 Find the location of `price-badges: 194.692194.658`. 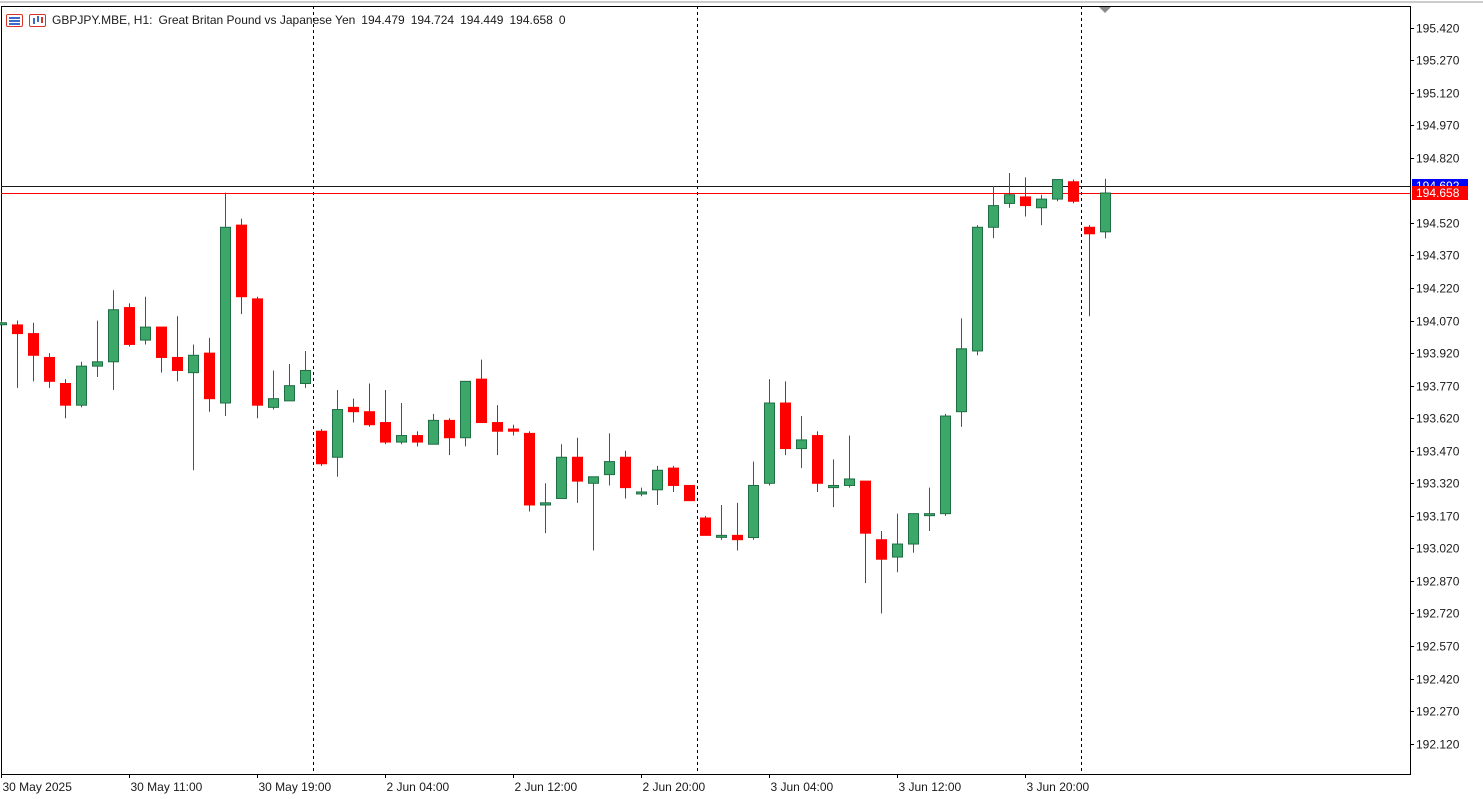

price-badges: 194.692194.658 is located at coordinates (1440, 189).